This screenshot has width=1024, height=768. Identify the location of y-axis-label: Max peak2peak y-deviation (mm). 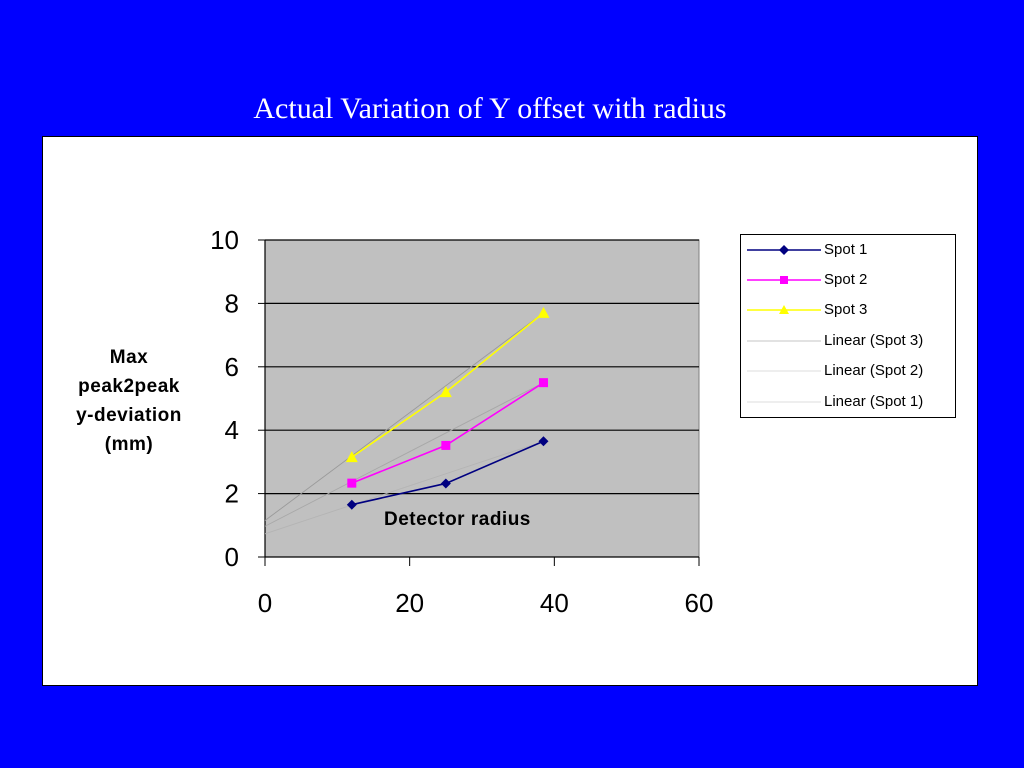
(129, 401).